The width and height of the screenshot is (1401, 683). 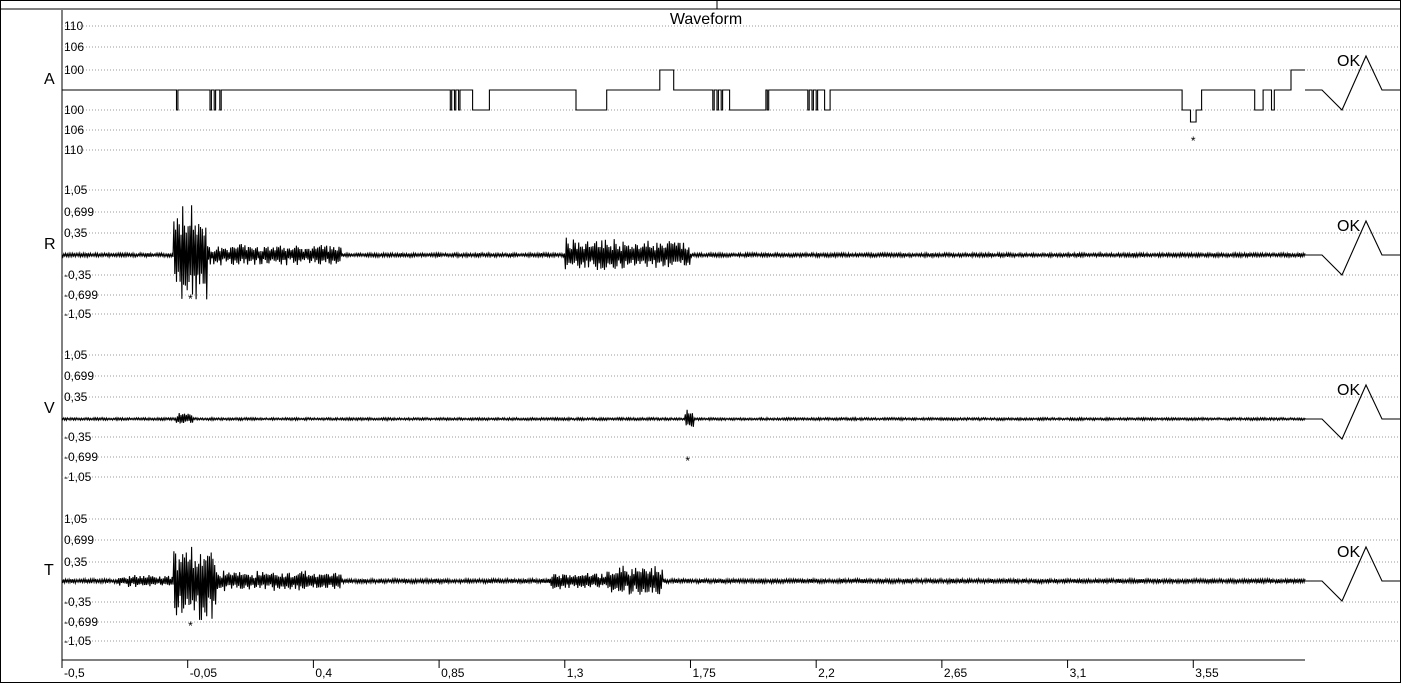 What do you see at coordinates (79, 376) in the screenshot?
I see `y-tick-label-v: 0,699` at bounding box center [79, 376].